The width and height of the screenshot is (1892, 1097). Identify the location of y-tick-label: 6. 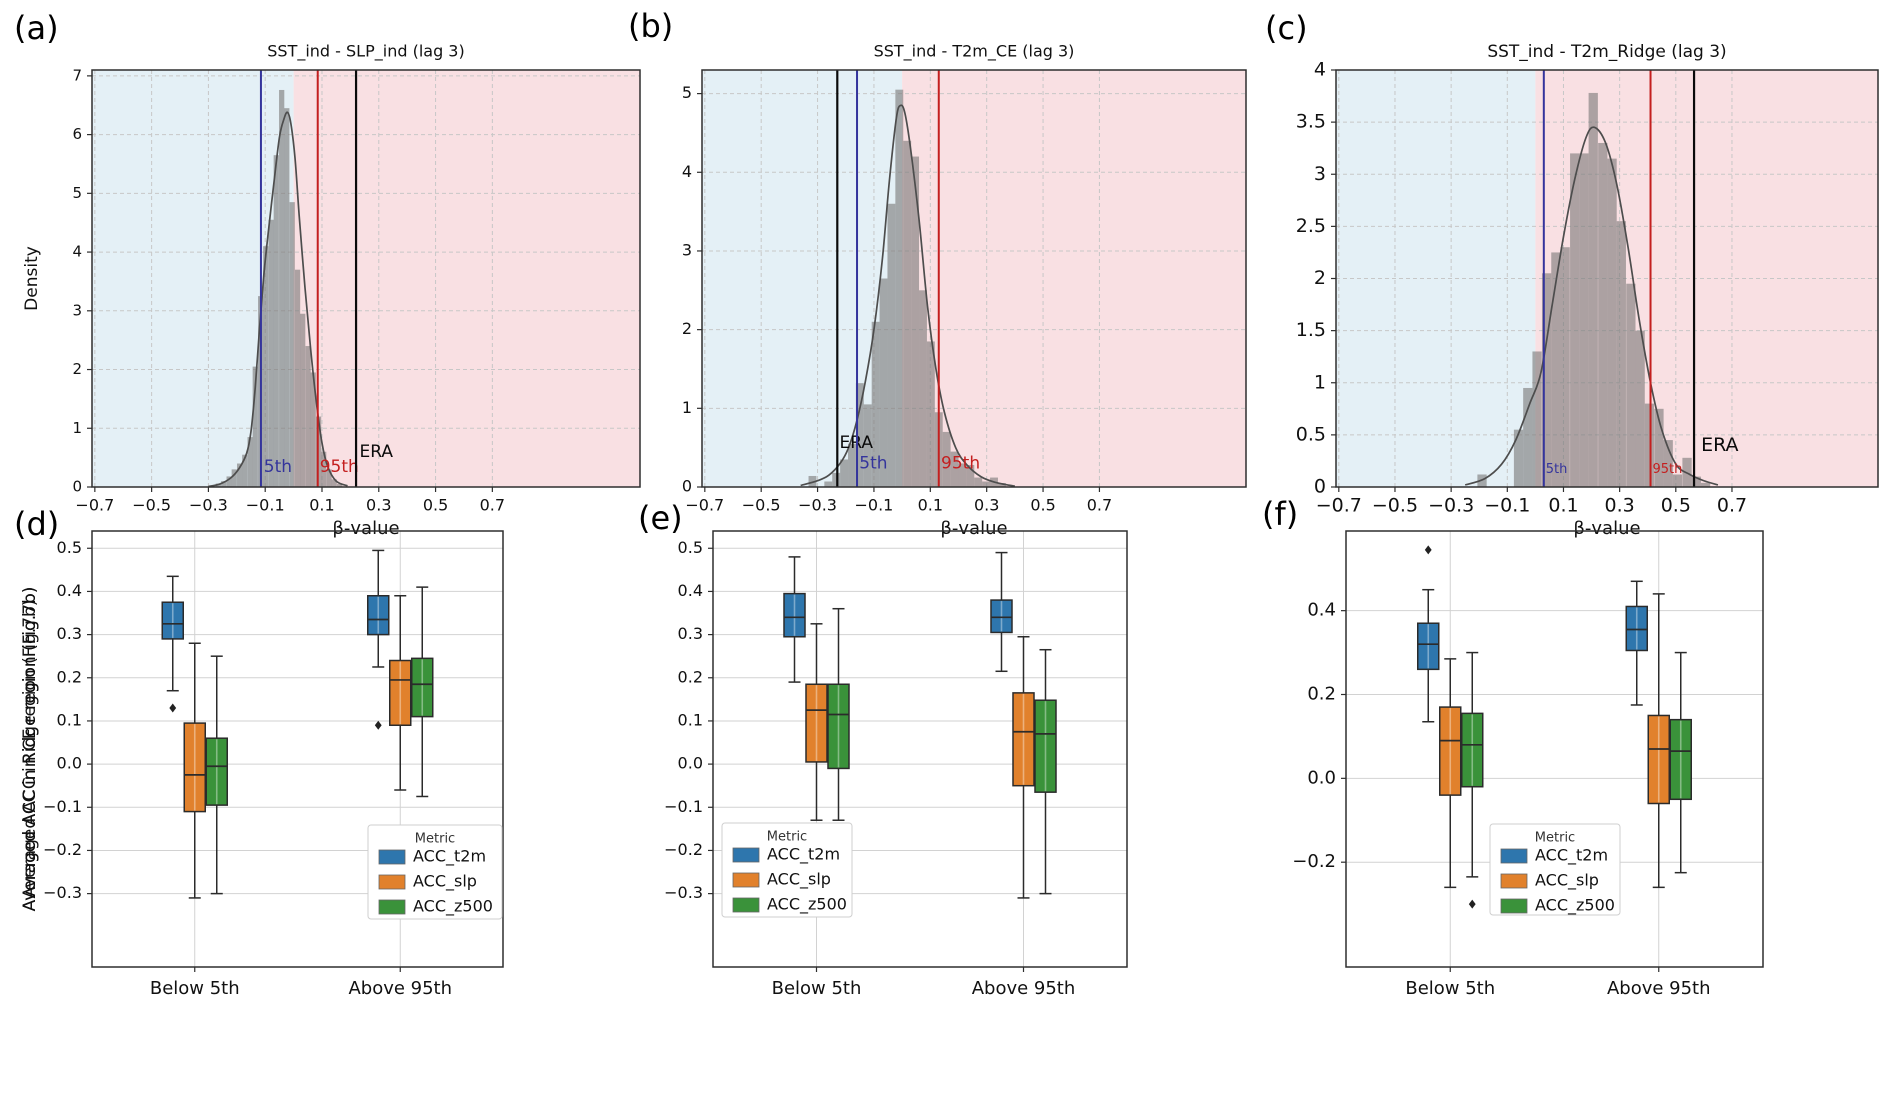
(77, 134).